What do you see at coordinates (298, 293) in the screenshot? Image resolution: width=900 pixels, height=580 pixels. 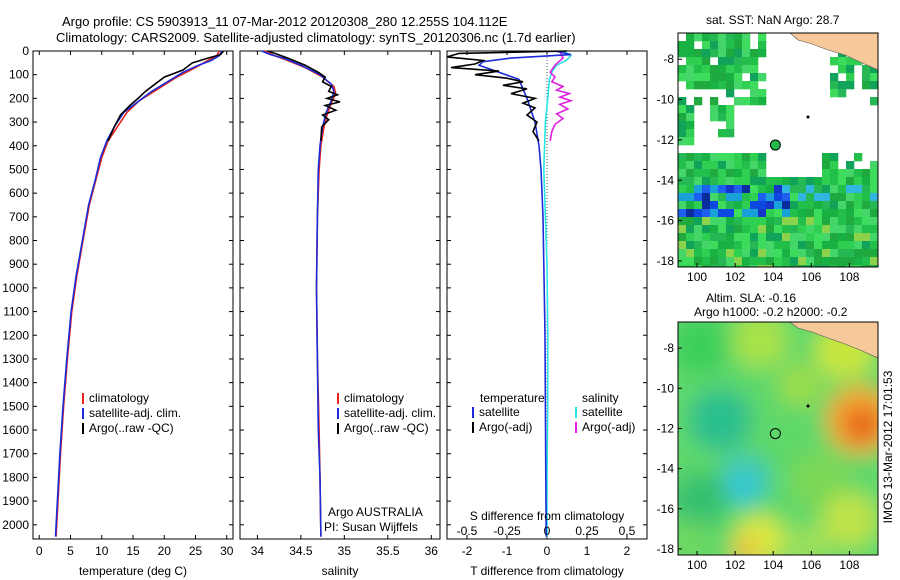 I see `salinity-line-blue` at bounding box center [298, 293].